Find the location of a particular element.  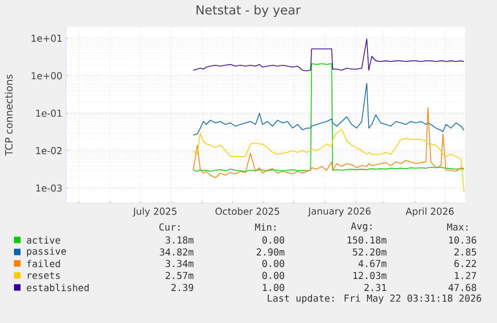

text: 52.20m is located at coordinates (369, 252).